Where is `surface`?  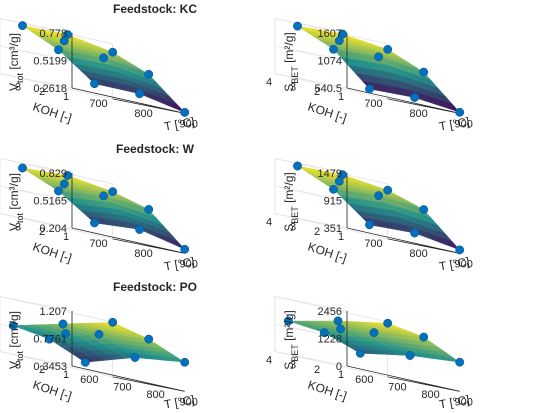 surface is located at coordinates (379, 69).